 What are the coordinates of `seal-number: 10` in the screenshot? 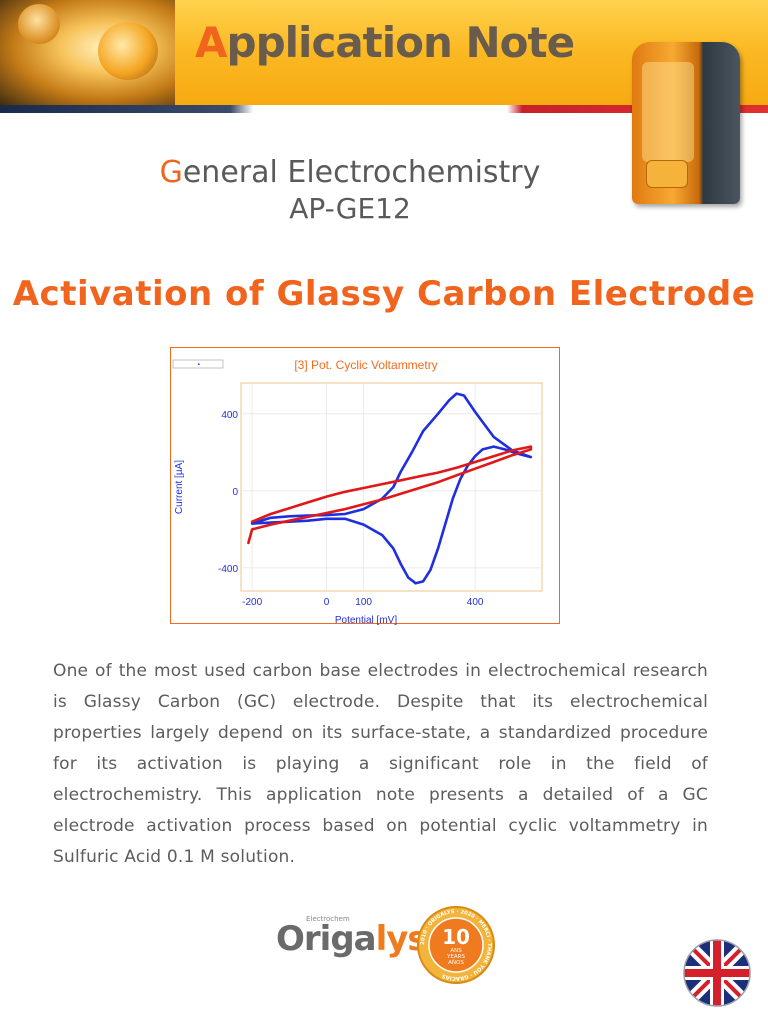 It's located at (456, 937).